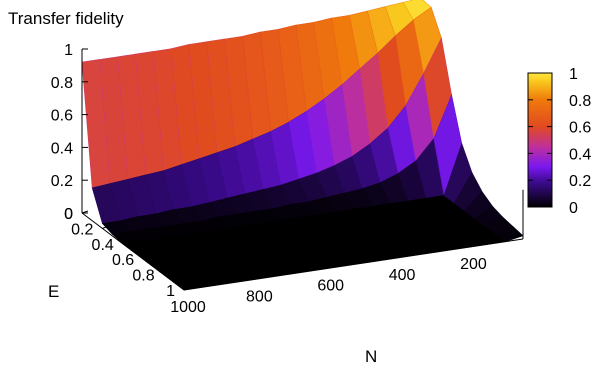 The height and width of the screenshot is (370, 604). What do you see at coordinates (123, 260) in the screenshot?
I see `e-tick-label: 0.6` at bounding box center [123, 260].